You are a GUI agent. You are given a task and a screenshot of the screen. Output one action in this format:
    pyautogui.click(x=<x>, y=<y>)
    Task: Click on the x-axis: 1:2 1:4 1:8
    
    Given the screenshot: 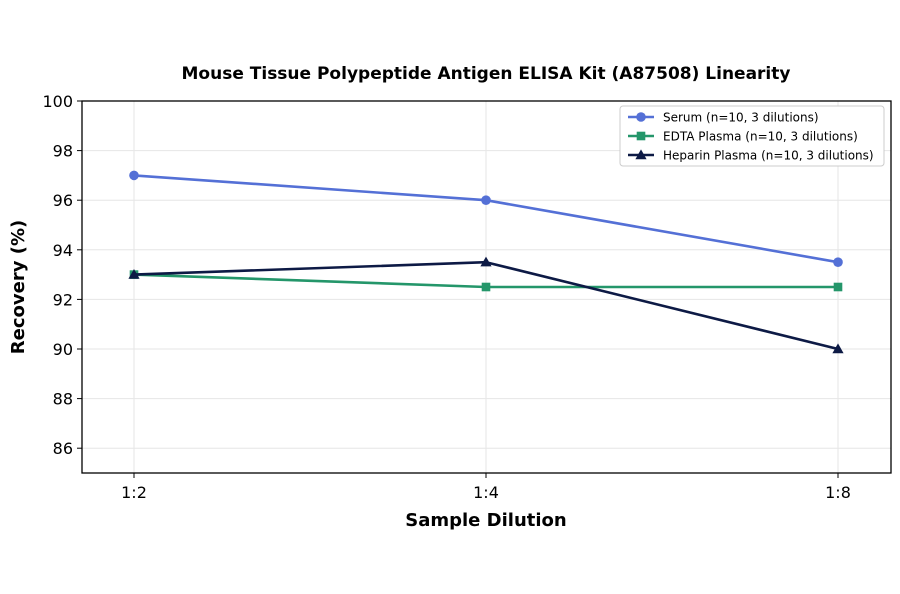 What is the action you would take?
    pyautogui.click(x=486, y=487)
    